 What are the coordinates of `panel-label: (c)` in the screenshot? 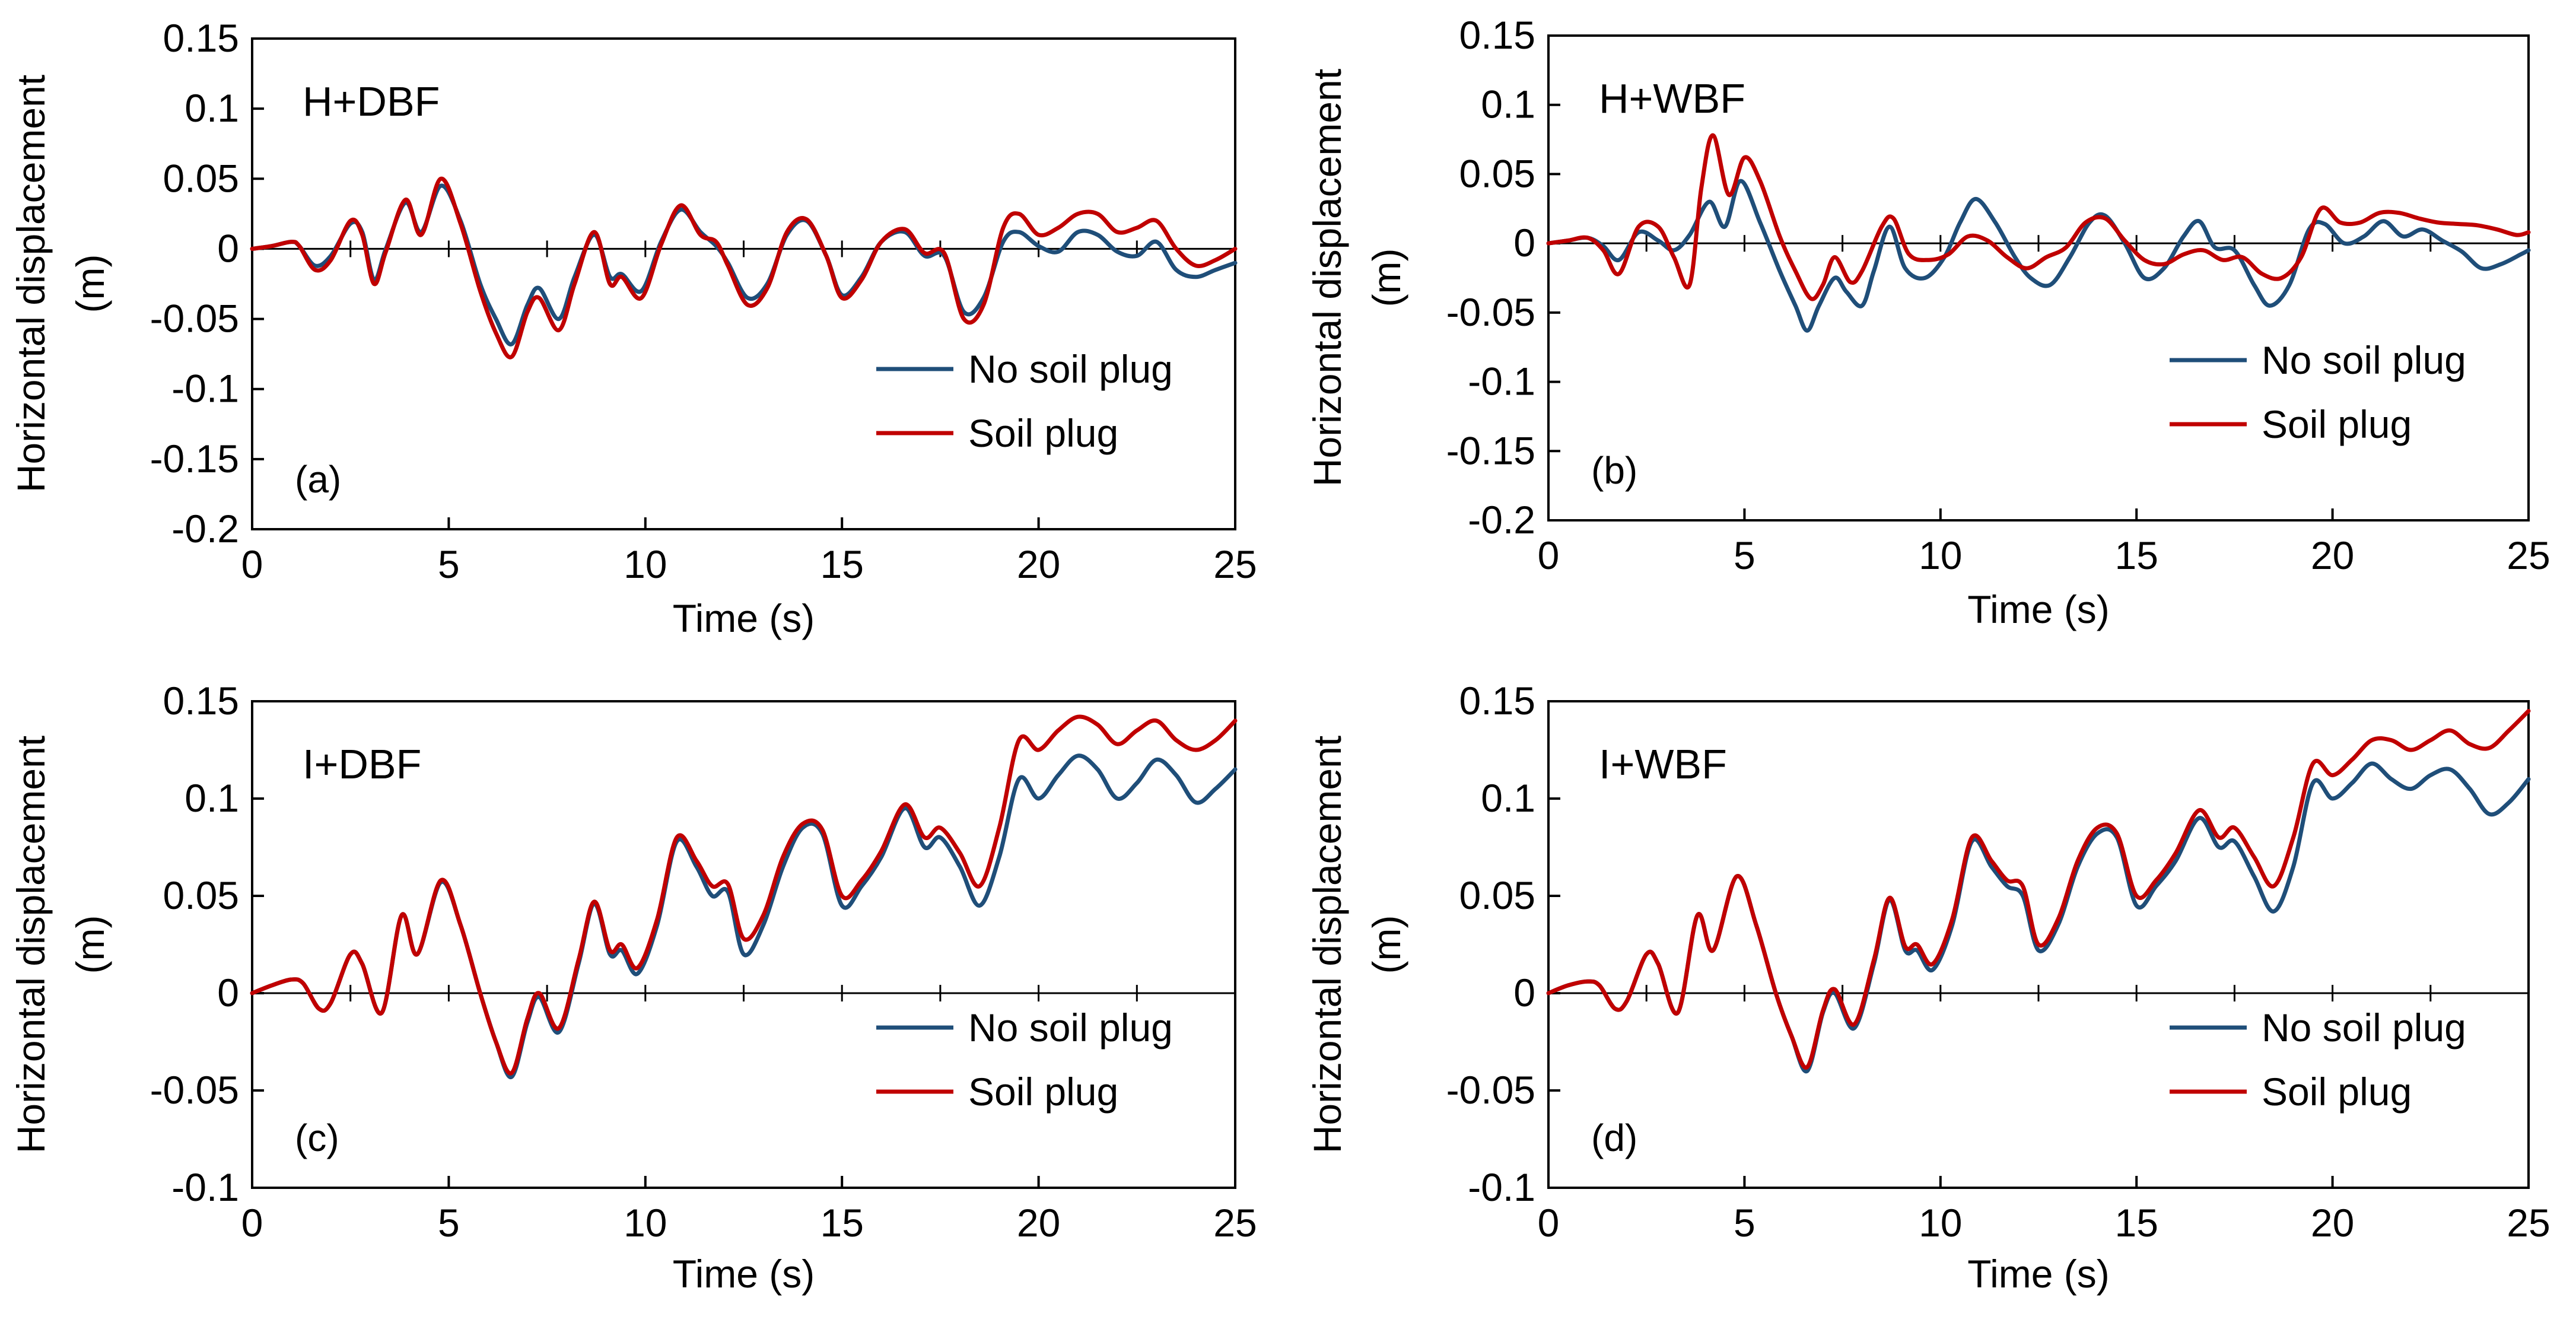 It's located at (317, 1138).